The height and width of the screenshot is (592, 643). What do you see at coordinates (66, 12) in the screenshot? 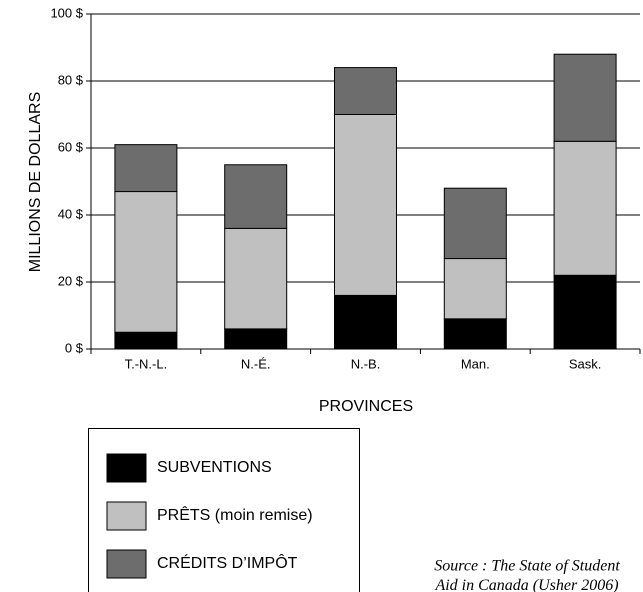
I see `y-tick-label: 100 $` at bounding box center [66, 12].